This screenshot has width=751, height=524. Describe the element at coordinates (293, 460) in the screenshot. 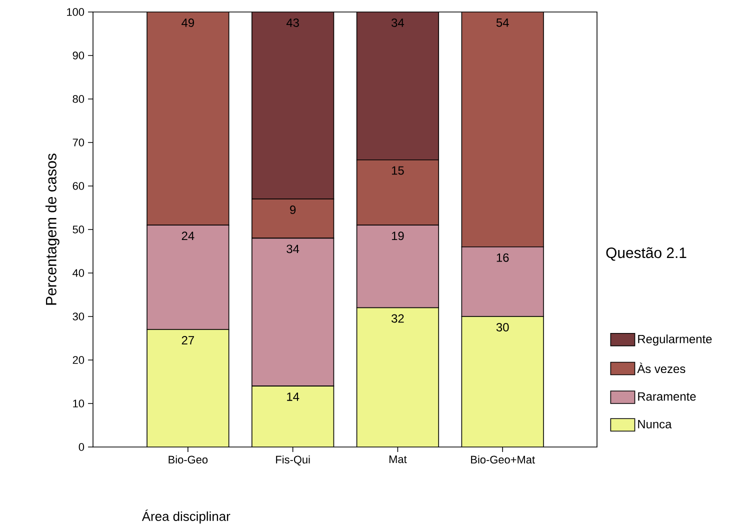

I see `x-tick-label: Fis-Qui` at that location.